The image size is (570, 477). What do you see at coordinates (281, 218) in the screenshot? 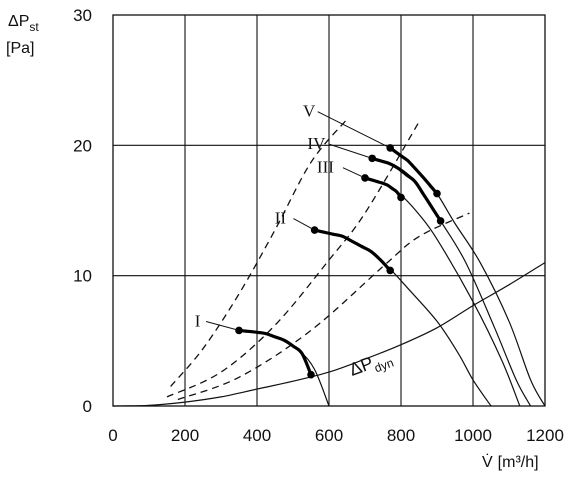
I see `curve-label-II: II` at bounding box center [281, 218].